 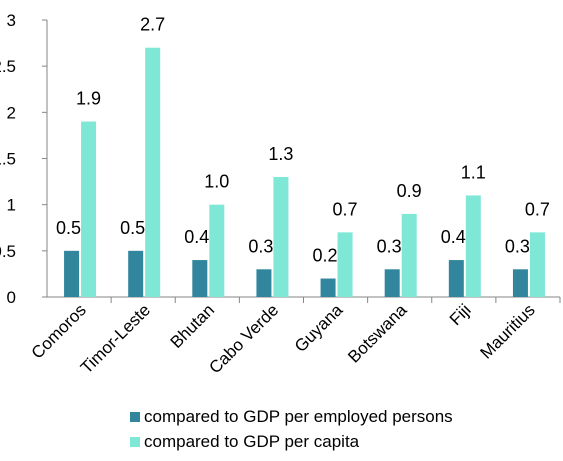 I want to click on y-tick-labels: 0 0.5 1 1.5 2 2.5 3, so click(x=8, y=159).